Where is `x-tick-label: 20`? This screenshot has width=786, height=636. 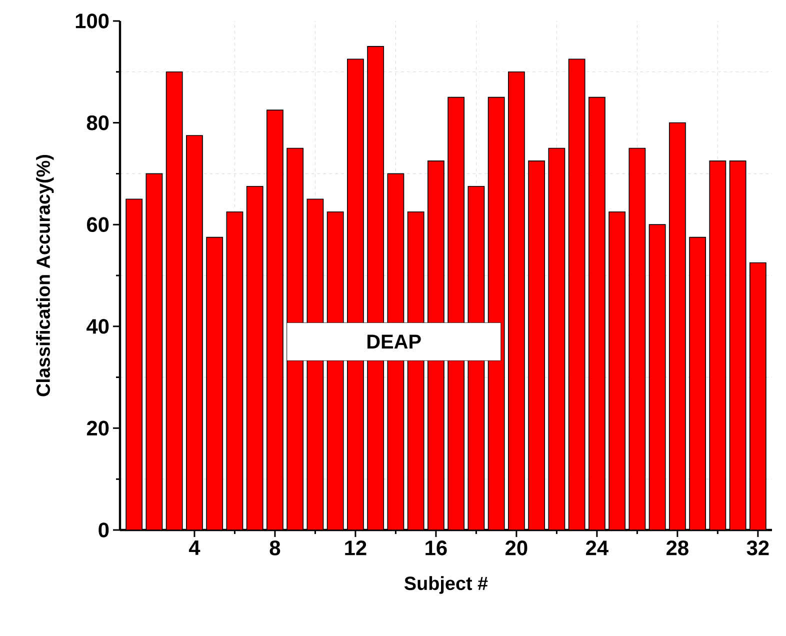 x-tick-label: 20 is located at coordinates (517, 548).